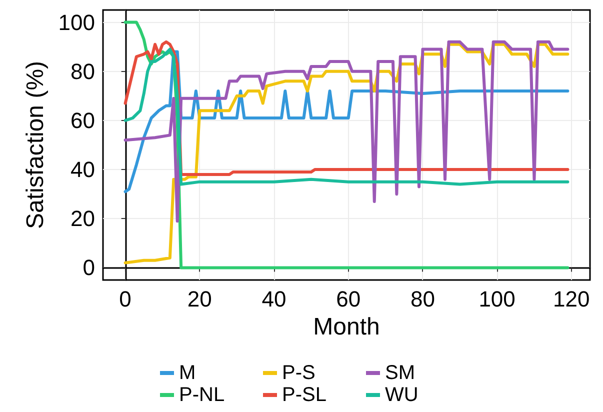 The image size is (603, 412). What do you see at coordinates (76, 22) in the screenshot?
I see `y-tick-label: 100` at bounding box center [76, 22].